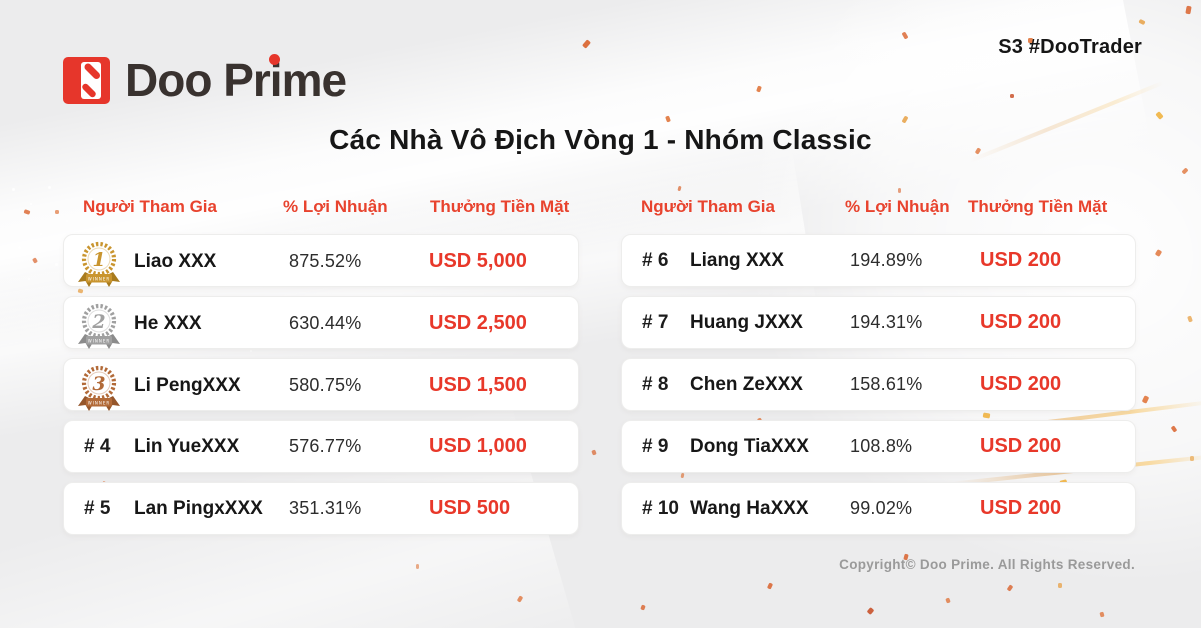 The width and height of the screenshot is (1201, 628). I want to click on leaderboard-row: # 10 Wang HaXXX 99.02% USD 200, so click(878, 508).